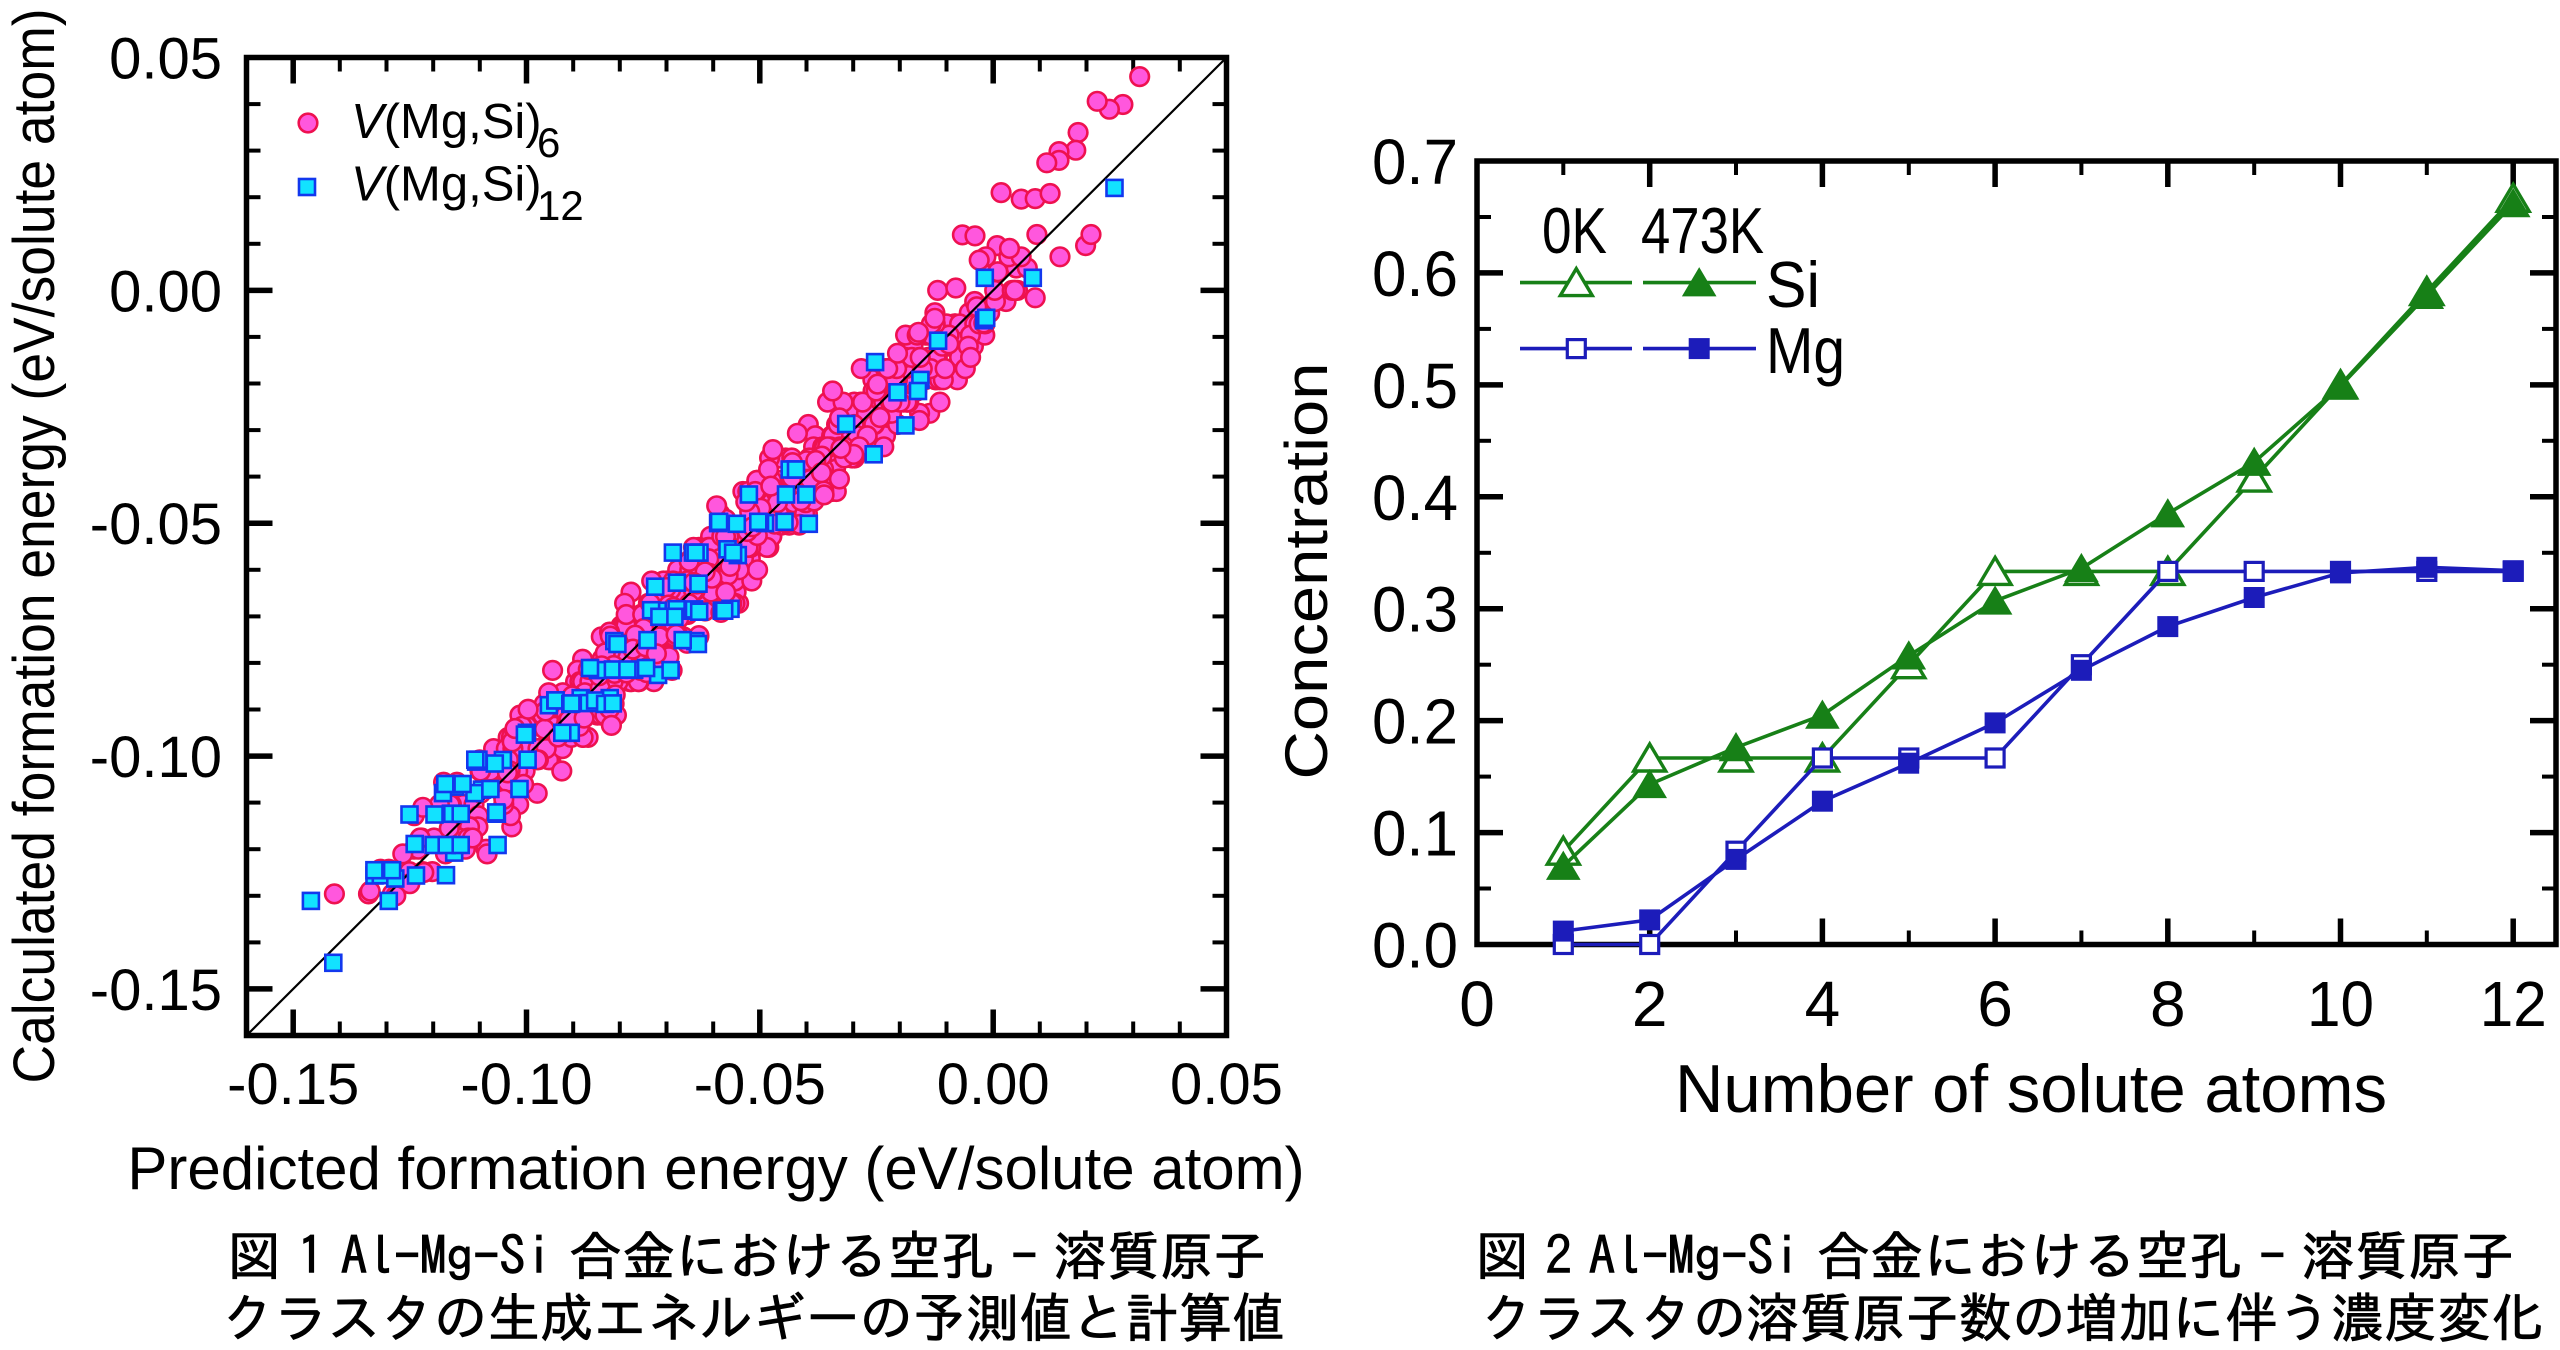  I want to click on svg-text: 0.3, so click(1415, 610).